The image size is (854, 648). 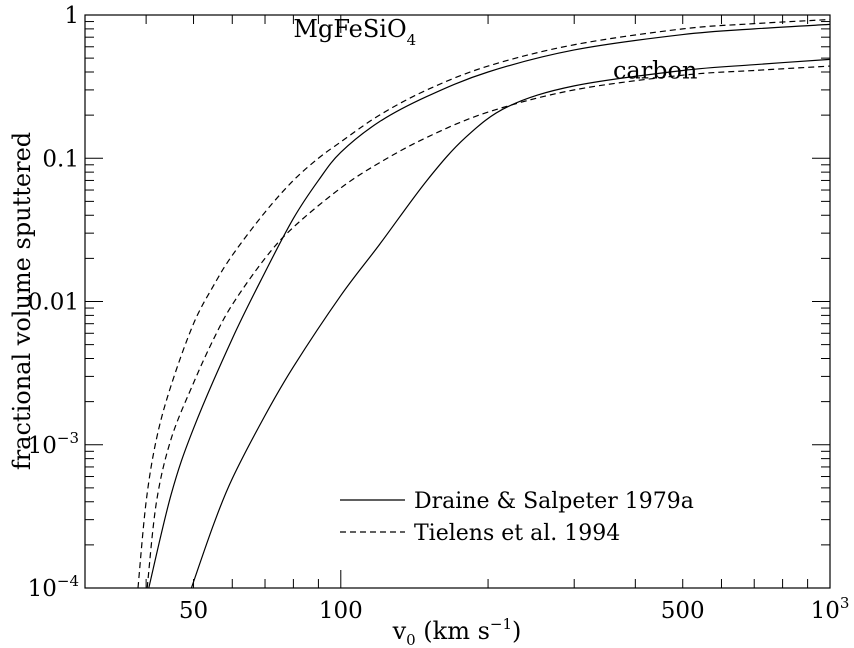 What do you see at coordinates (457, 631) in the screenshot?
I see `x-axis-title: v0 (km s−1)` at bounding box center [457, 631].